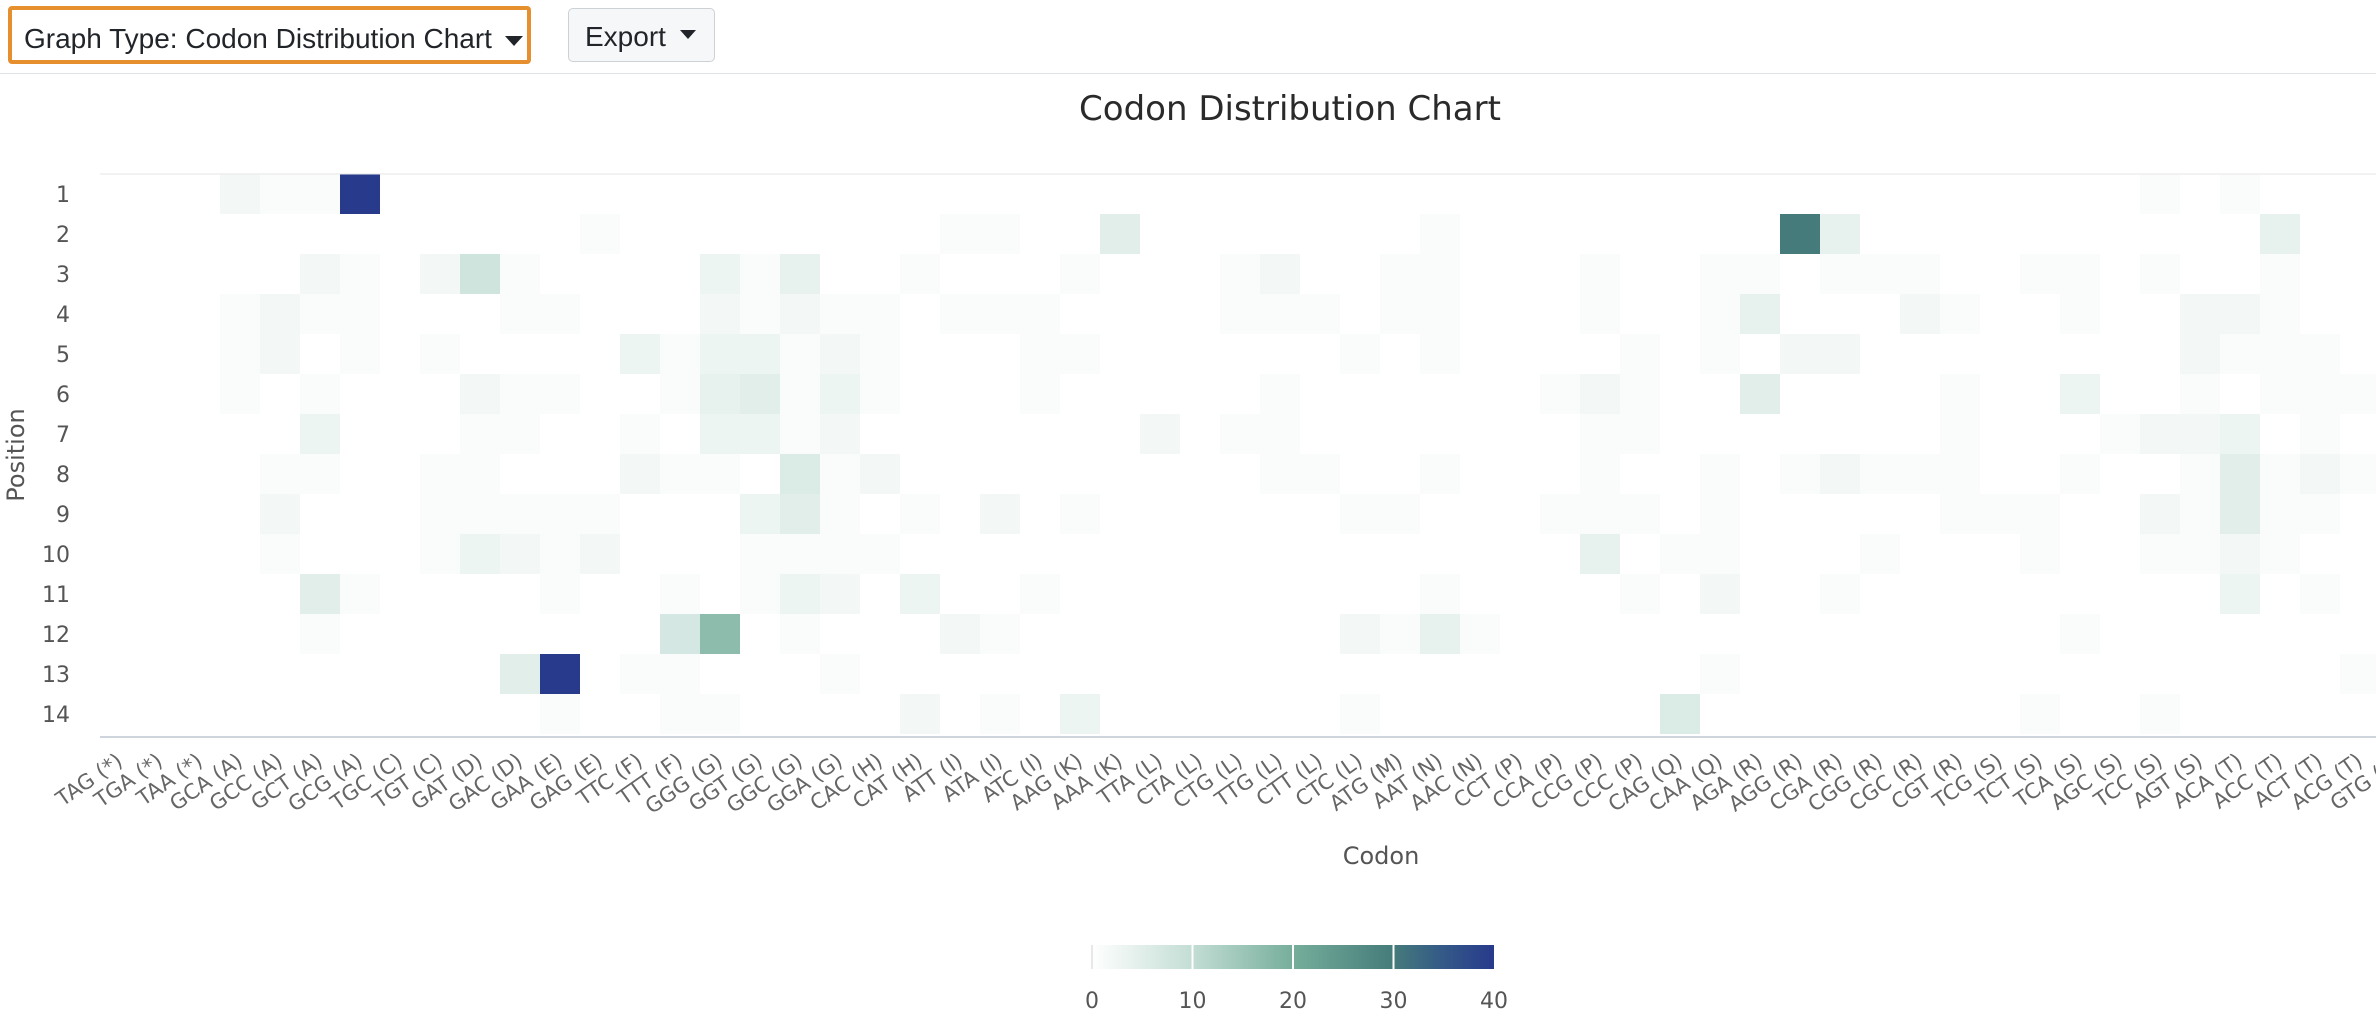  Describe the element at coordinates (1193, 1001) in the screenshot. I see `colorbar-tick-label: 10` at that location.